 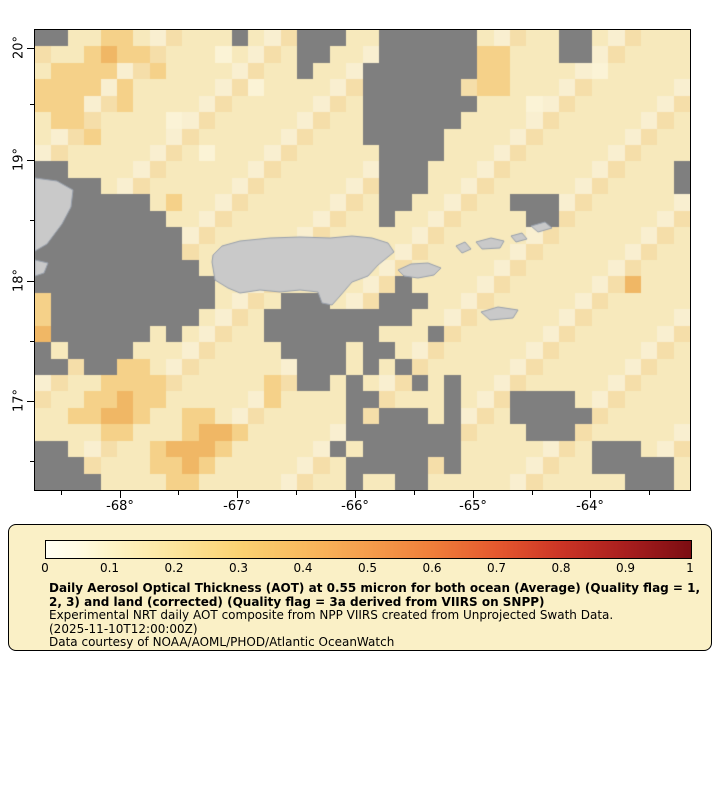 I want to click on colorbar, so click(x=368, y=549).